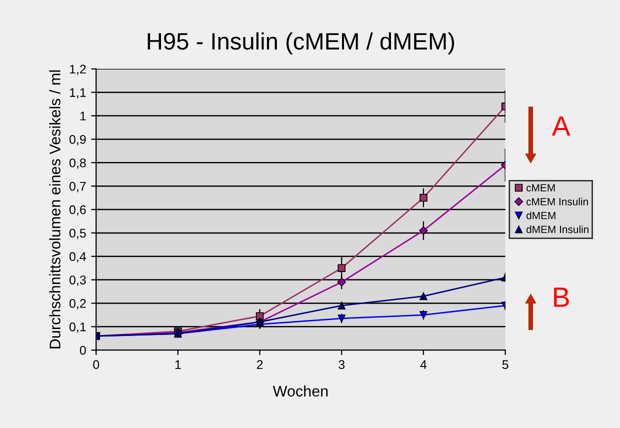 This screenshot has width=620, height=428. Describe the element at coordinates (83, 116) in the screenshot. I see `y-tick-label: 1` at that location.